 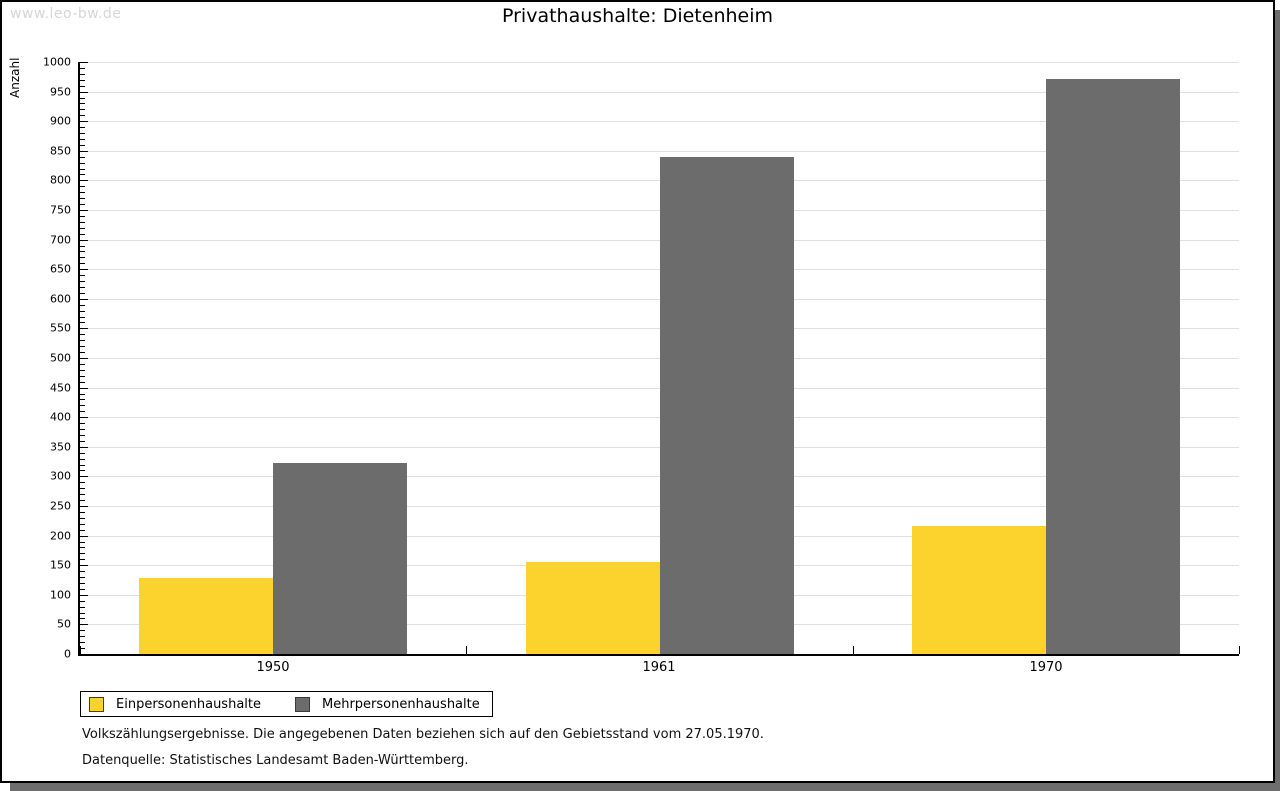 What do you see at coordinates (60, 358) in the screenshot?
I see `y-tick-label: 500` at bounding box center [60, 358].